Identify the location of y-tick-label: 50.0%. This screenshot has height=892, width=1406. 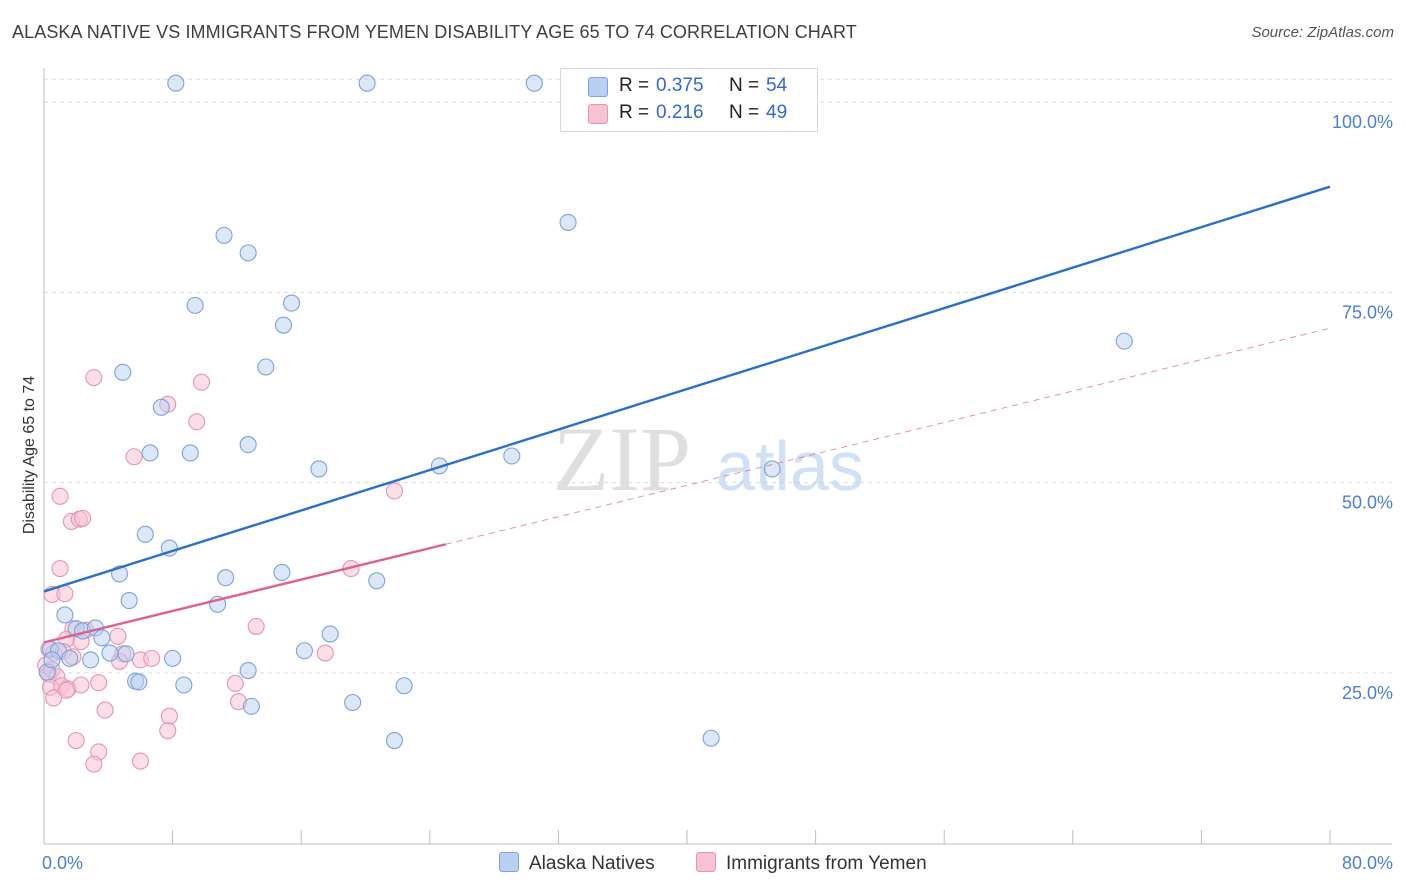
(1367, 503).